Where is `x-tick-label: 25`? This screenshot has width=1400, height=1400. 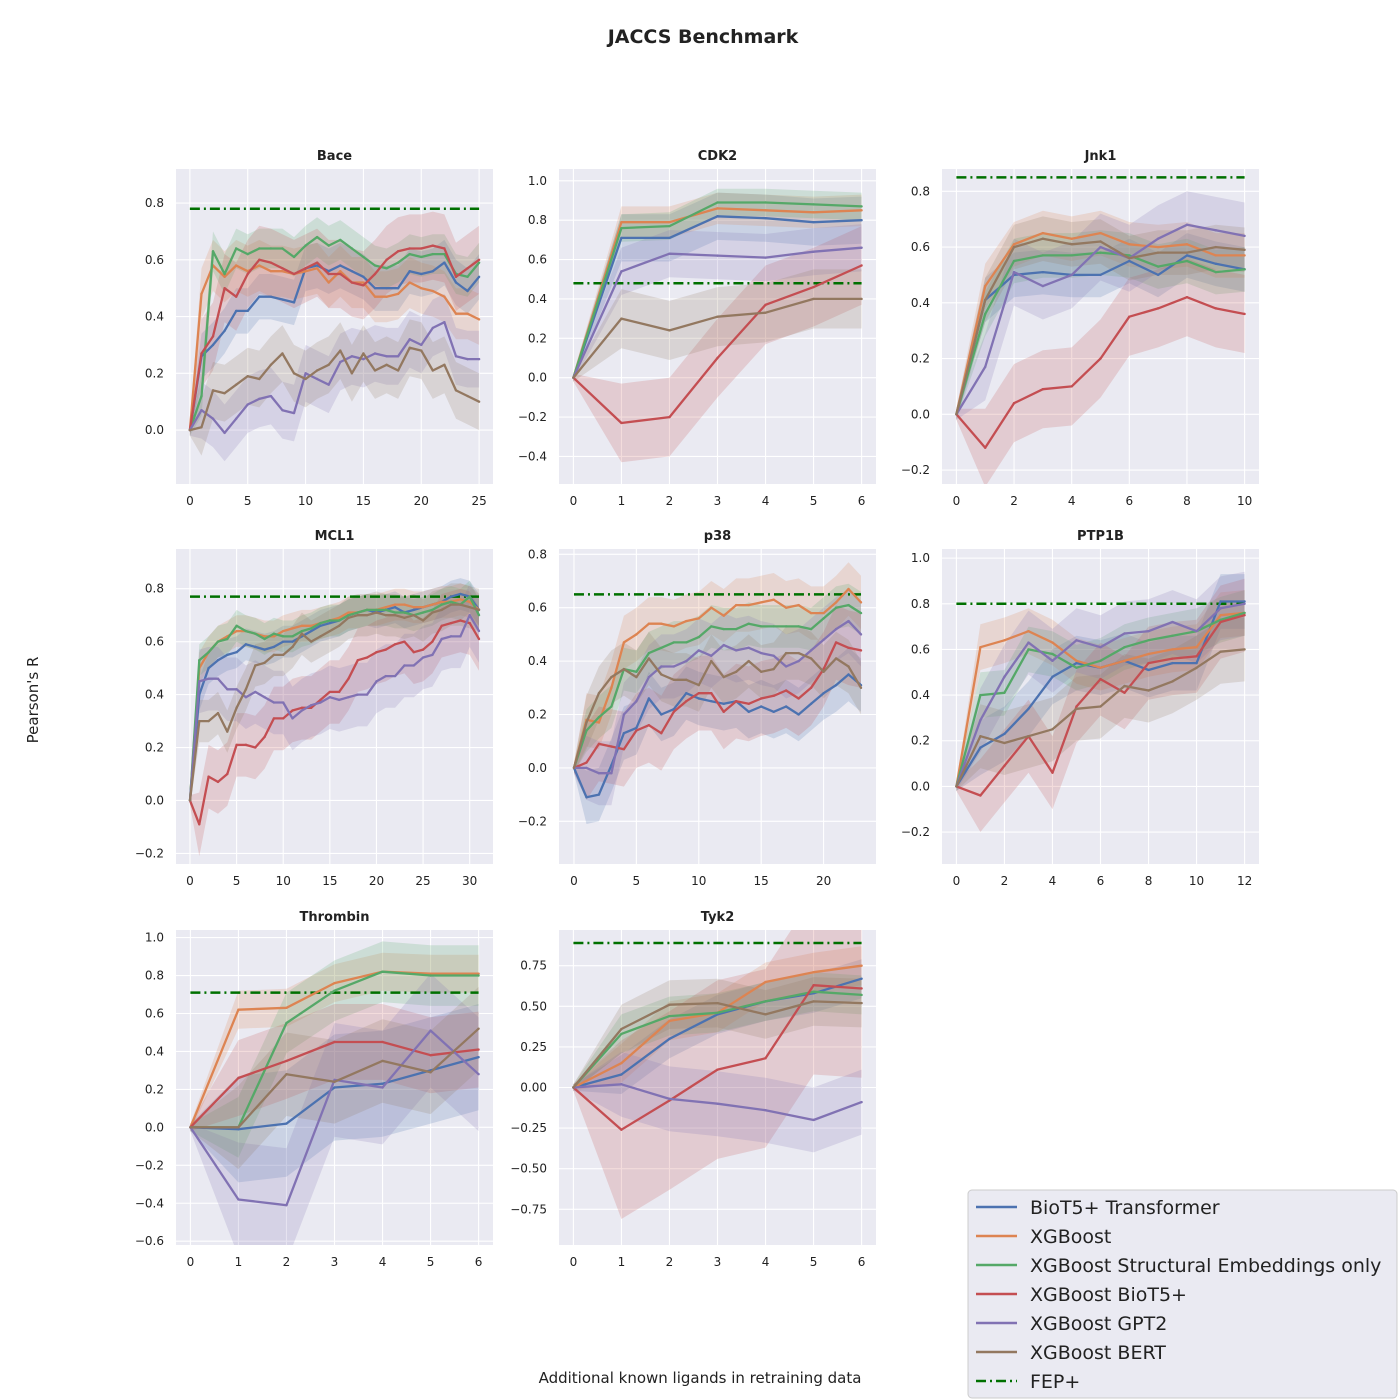 x-tick-label: 25 is located at coordinates (478, 501).